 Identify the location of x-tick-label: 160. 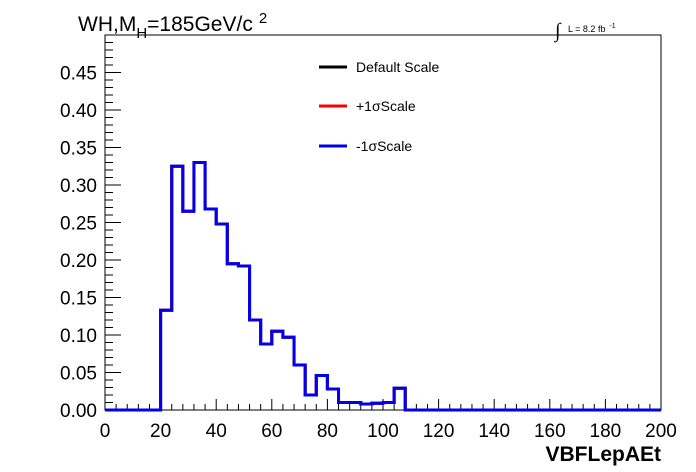
(550, 431).